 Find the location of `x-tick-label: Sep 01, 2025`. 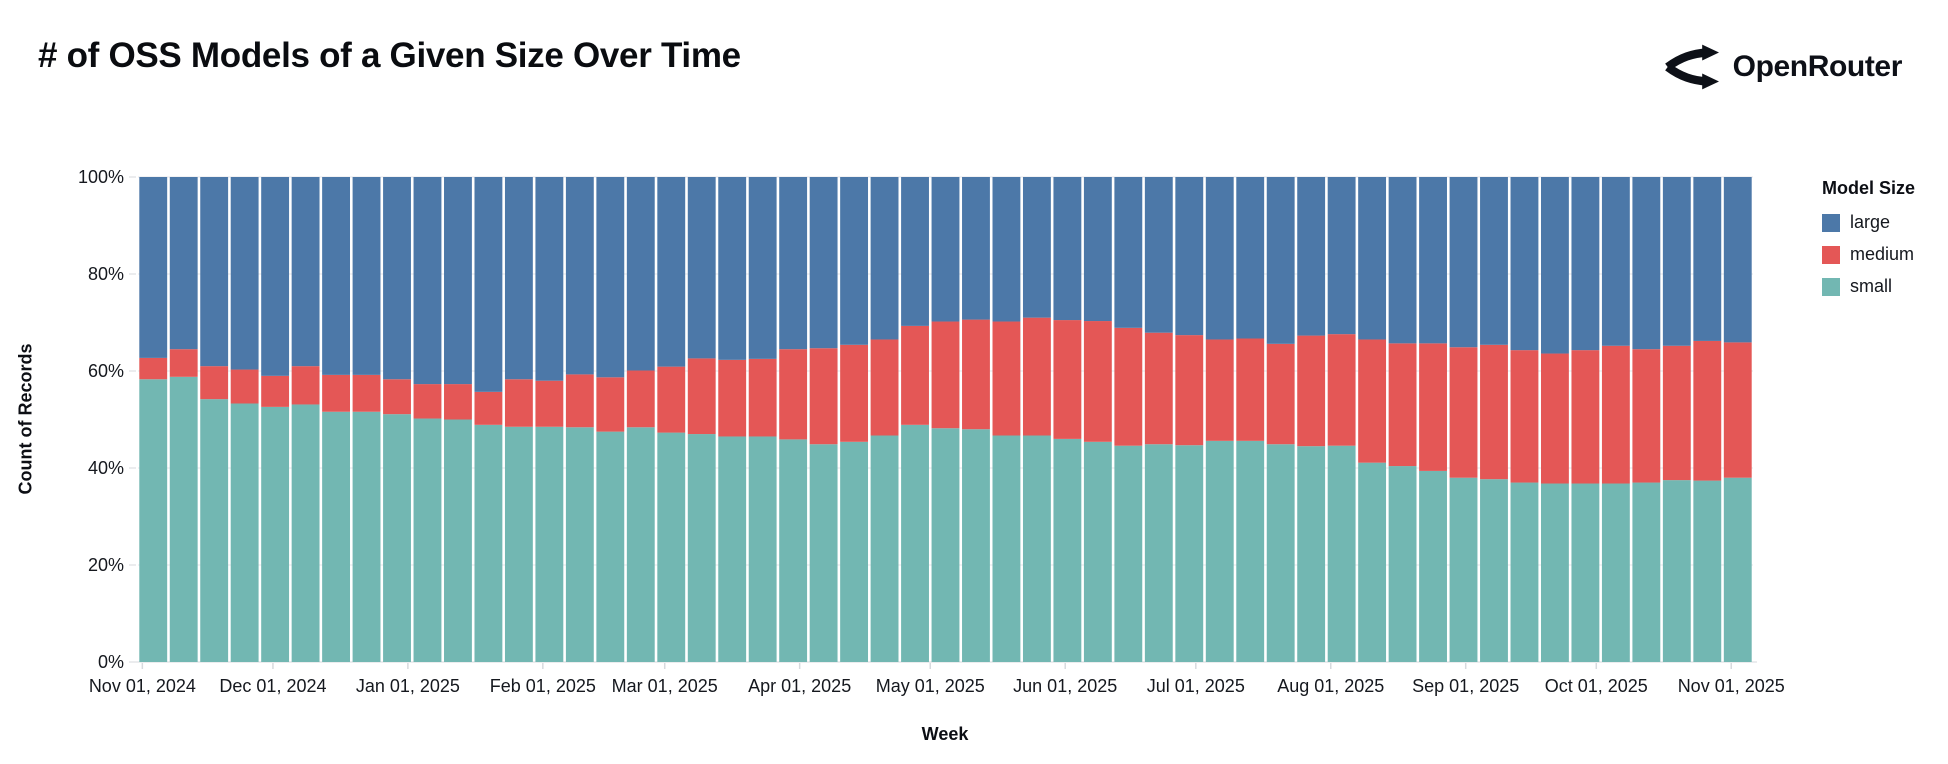

x-tick-label: Sep 01, 2025 is located at coordinates (1465, 686).